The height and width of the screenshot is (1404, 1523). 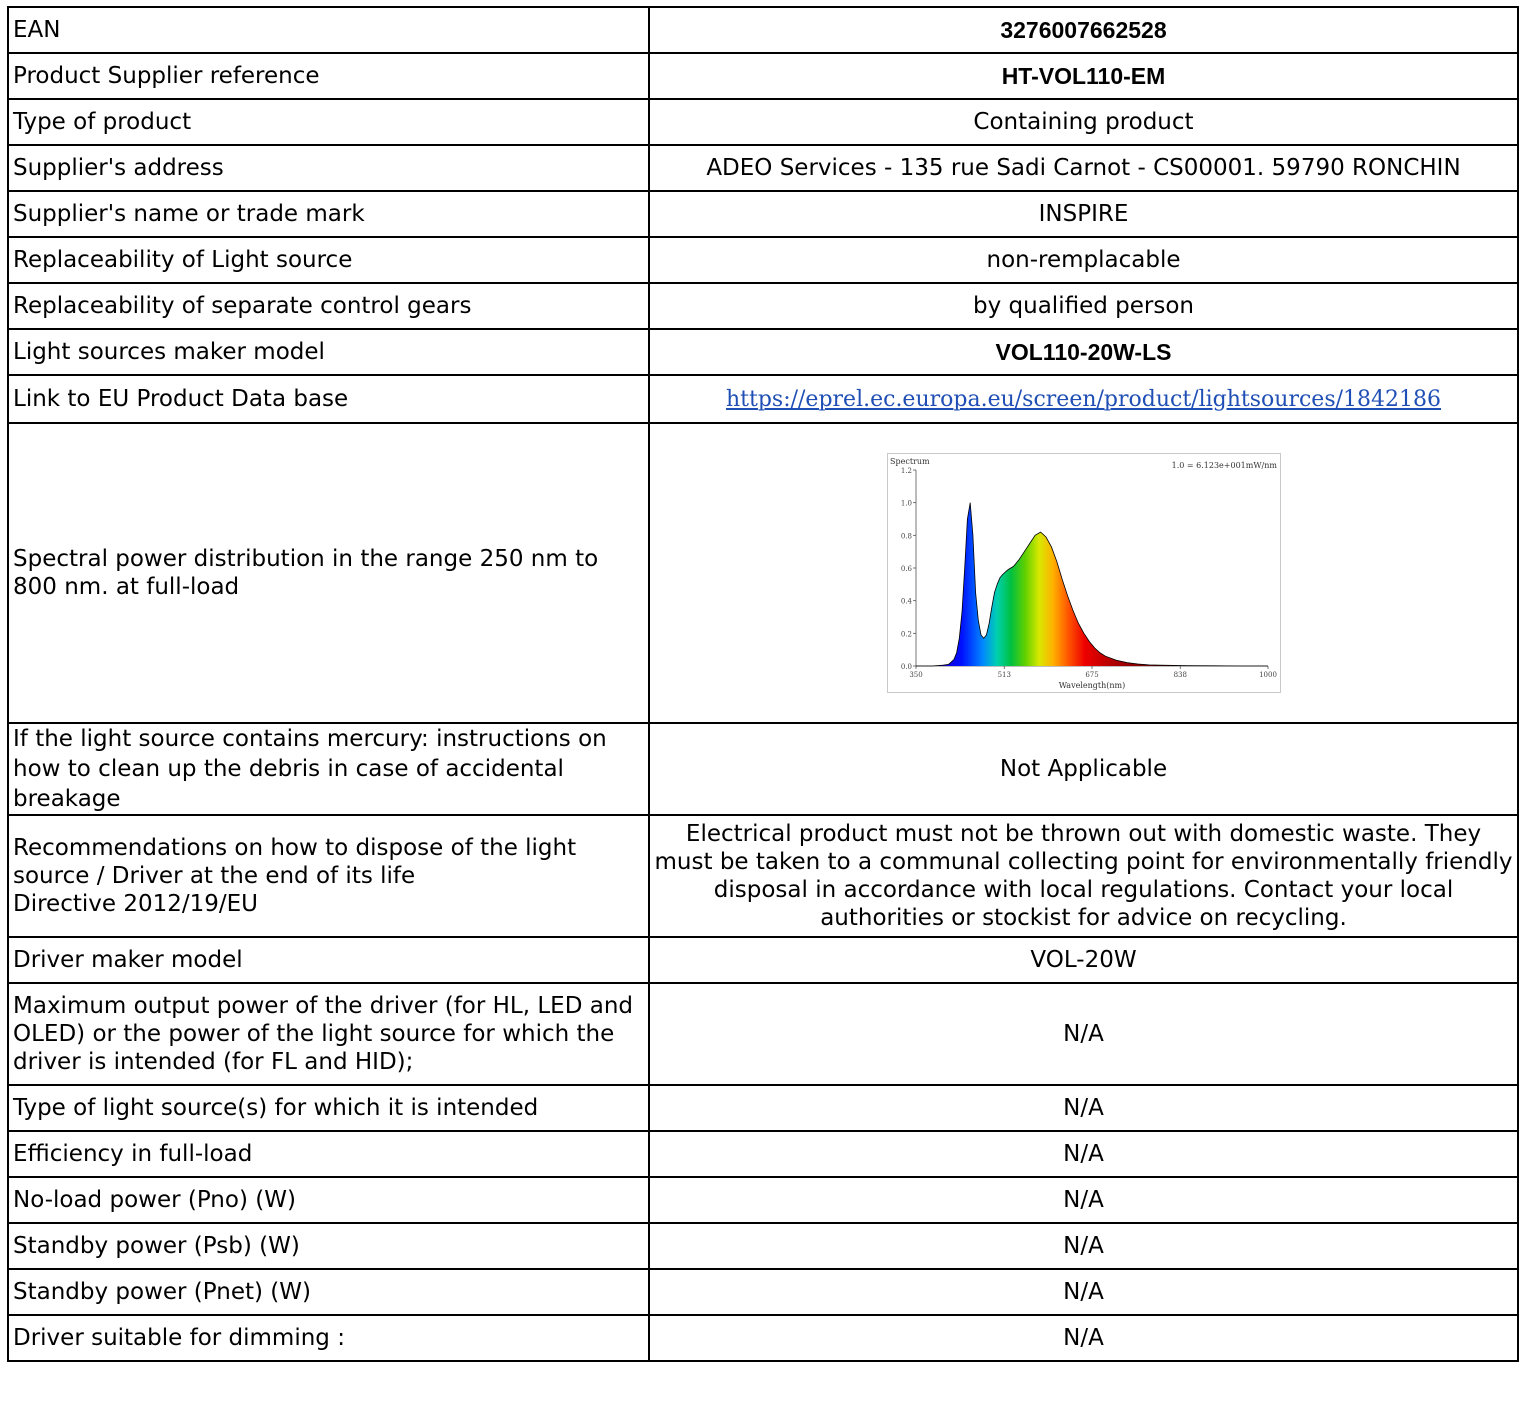 I want to click on table-row: Driver suitable for dimming : N/A, so click(x=763, y=1338).